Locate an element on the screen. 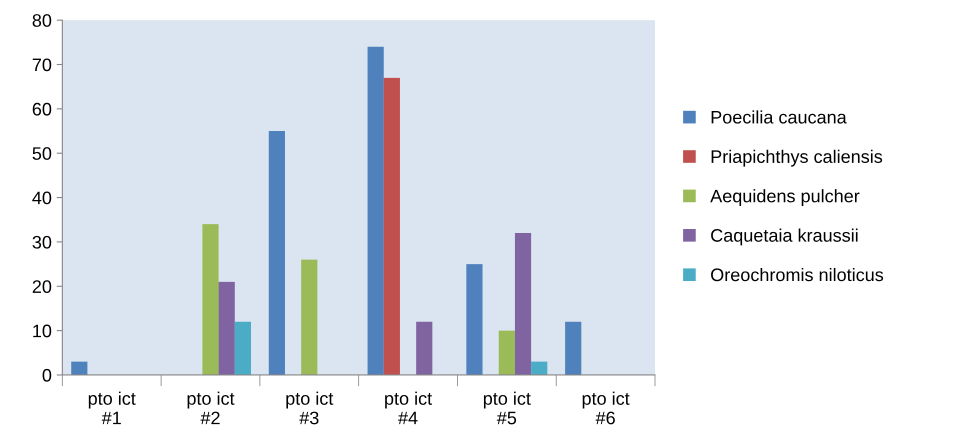  legend-label: Priapichthys caliensis is located at coordinates (797, 158).